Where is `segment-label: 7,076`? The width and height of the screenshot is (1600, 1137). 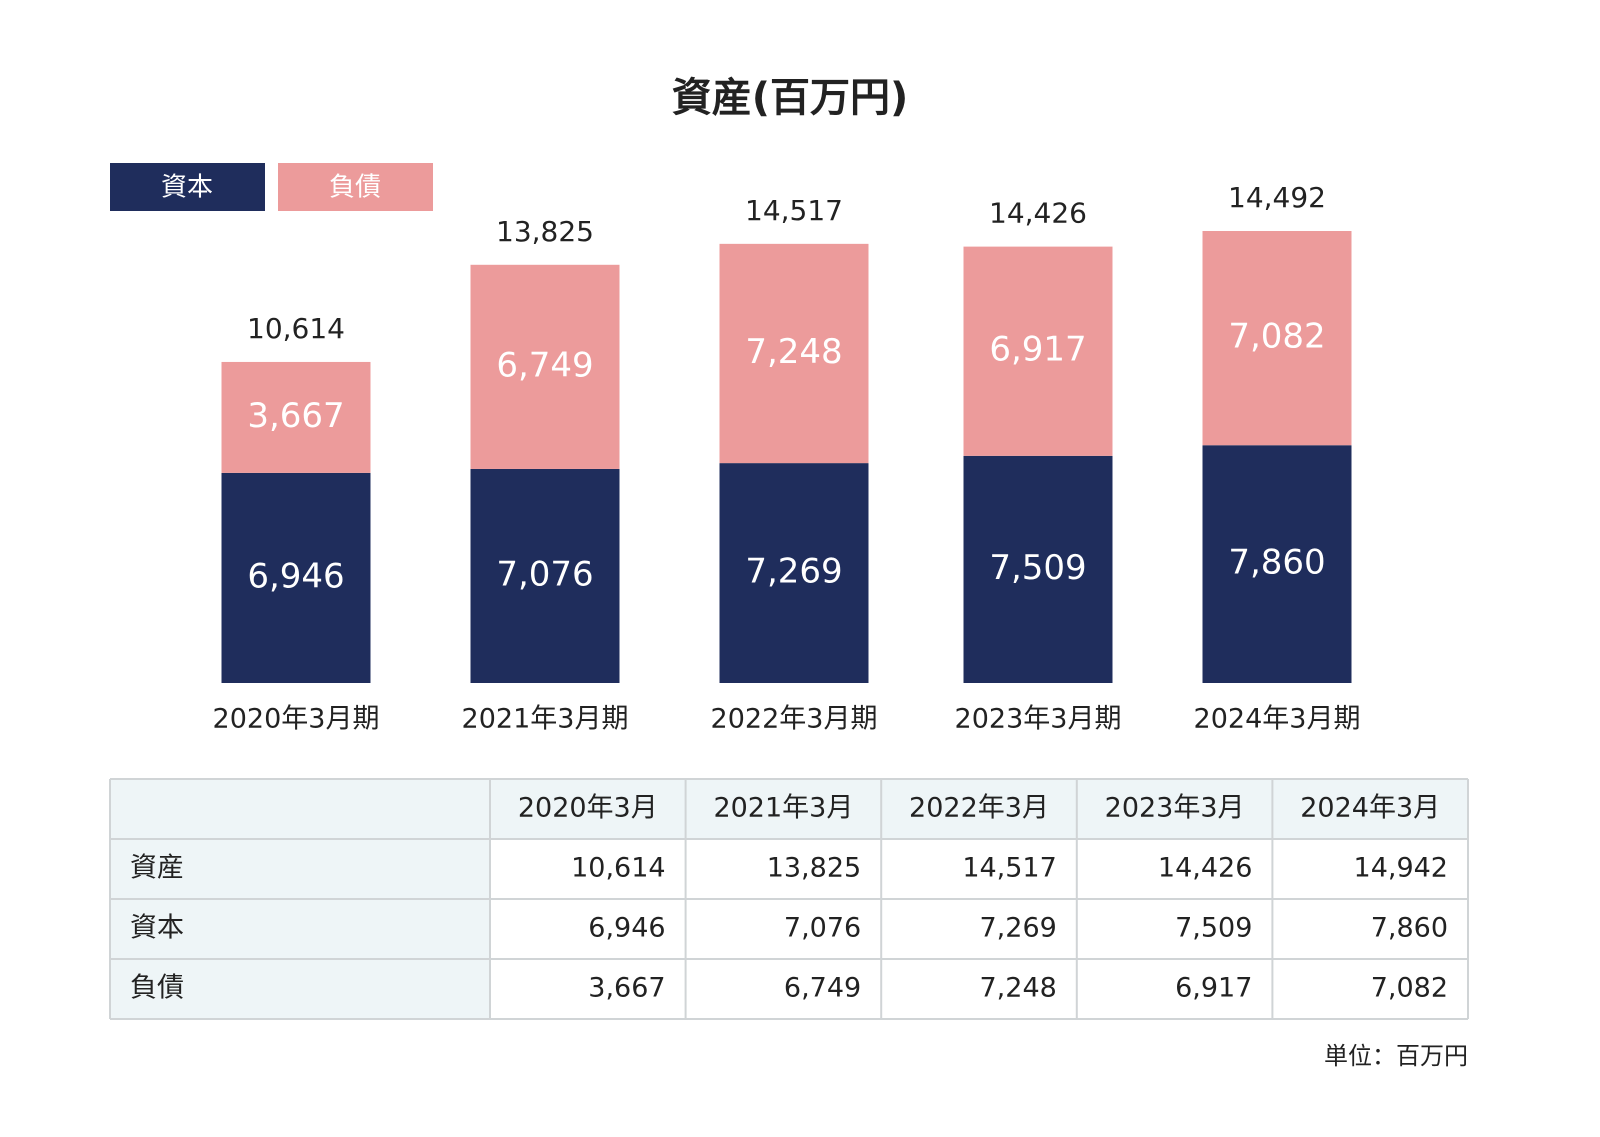 segment-label: 7,076 is located at coordinates (544, 574).